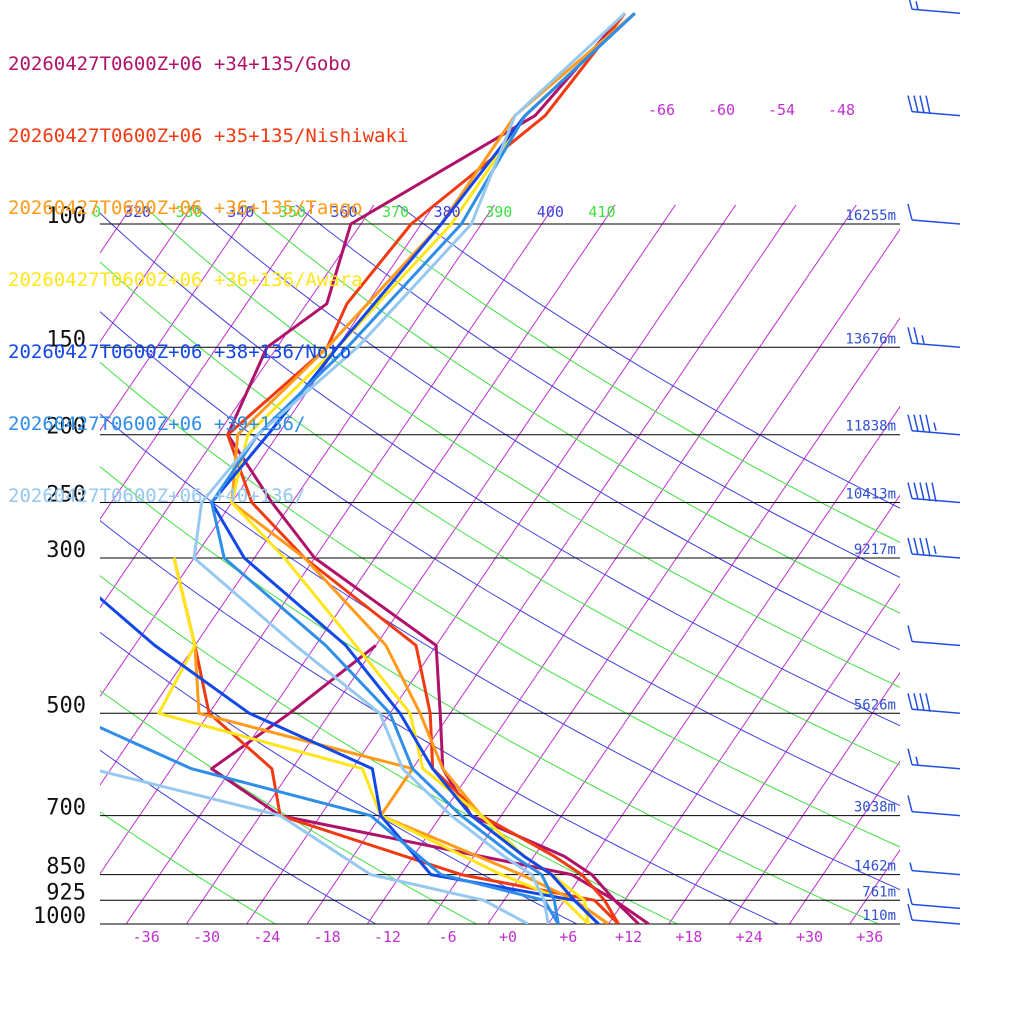  Describe the element at coordinates (66, 867) in the screenshot. I see `pressure-label: 850` at that location.